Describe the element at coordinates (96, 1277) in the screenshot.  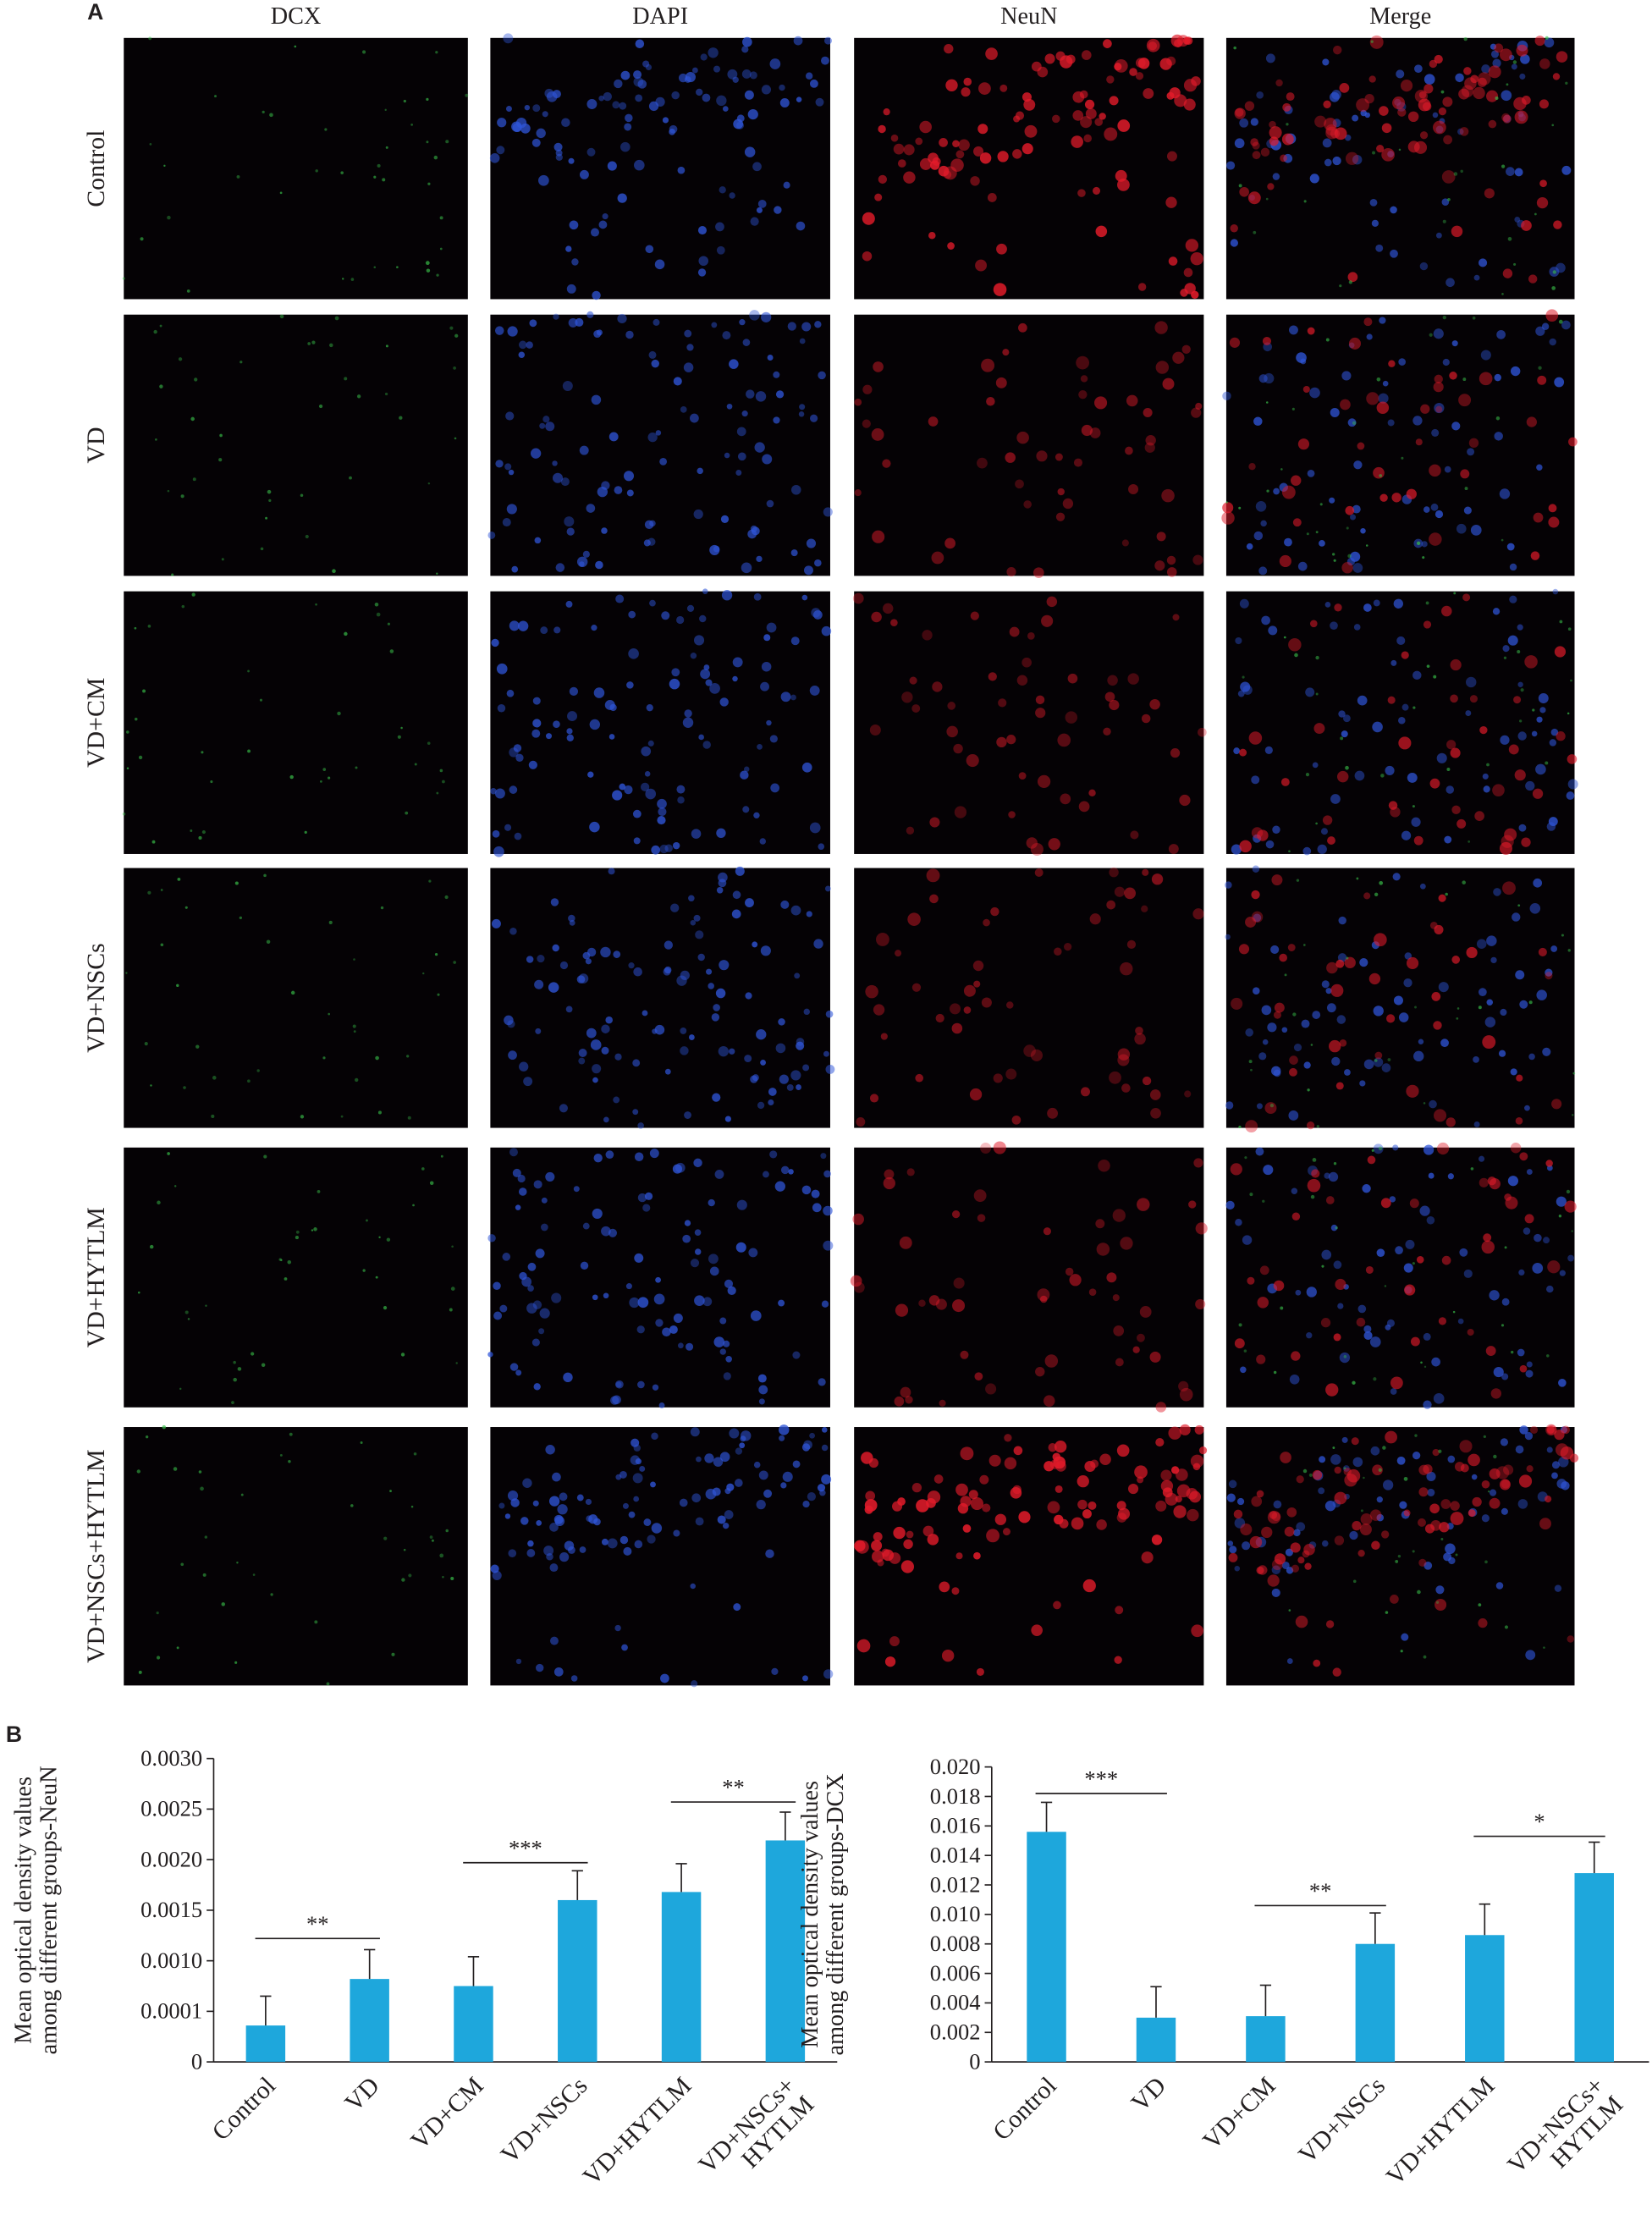
I see `row-label: VD+HYTLM` at that location.